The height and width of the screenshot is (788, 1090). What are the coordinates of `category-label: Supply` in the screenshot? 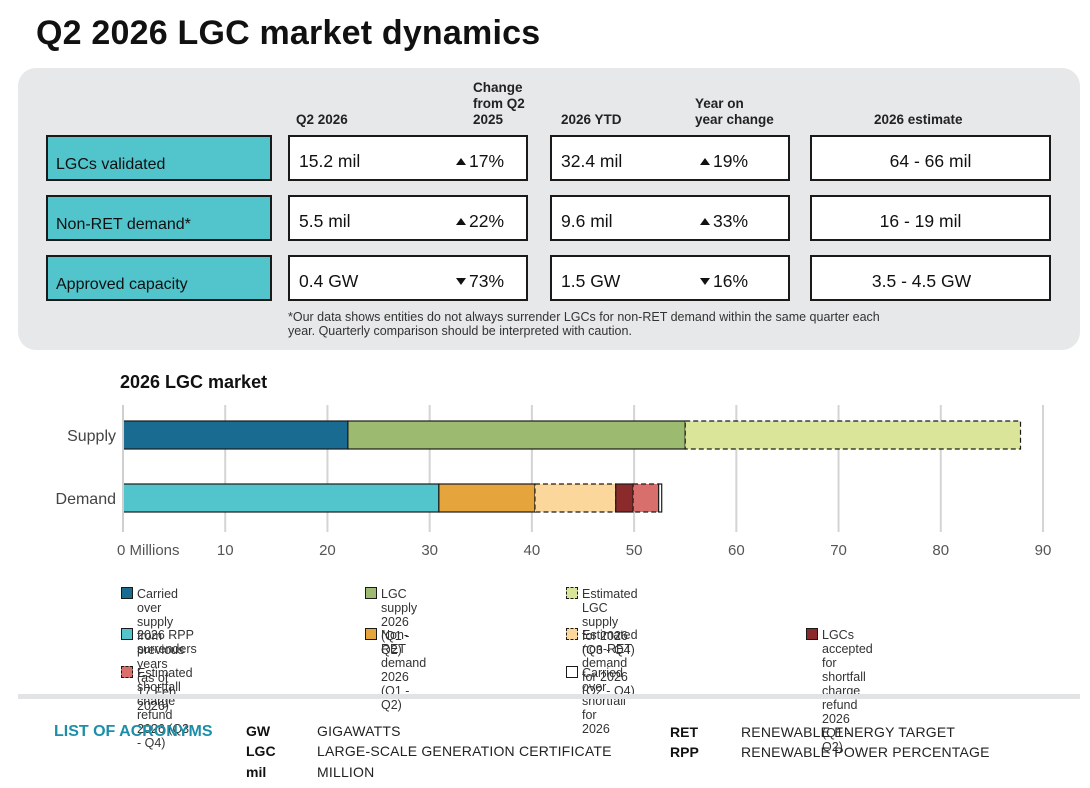 It's located at (91, 436).